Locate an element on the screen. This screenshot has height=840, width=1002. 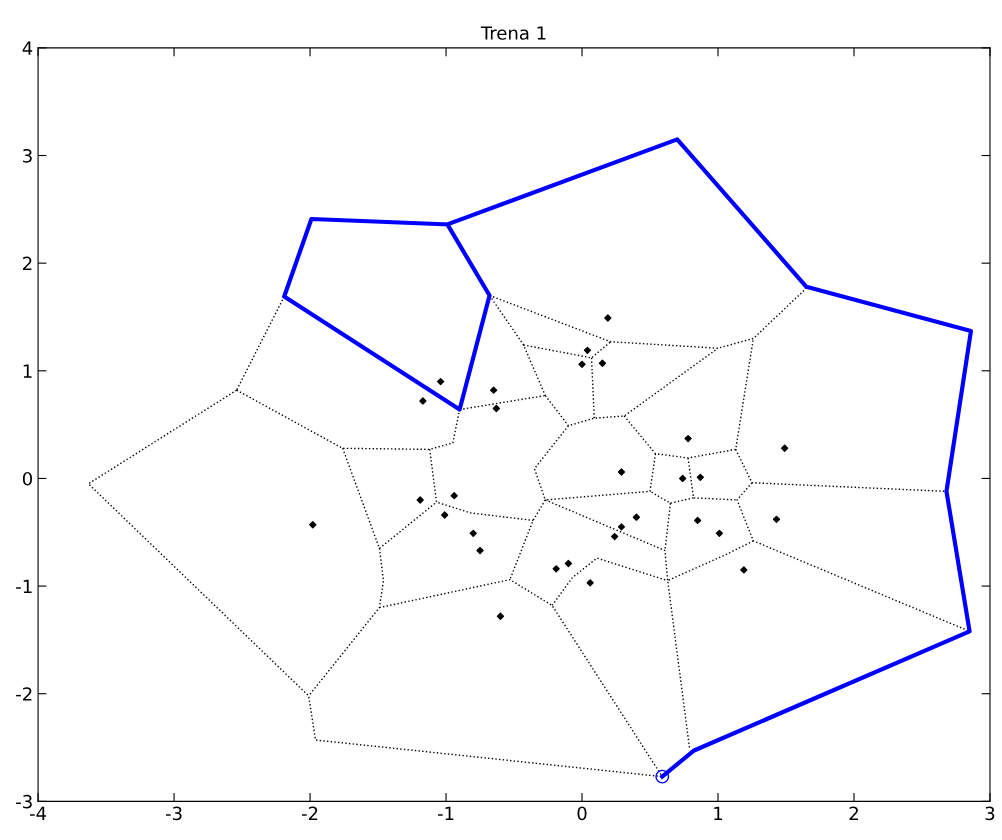
y-tick-label: -1 is located at coordinates (24, 586).